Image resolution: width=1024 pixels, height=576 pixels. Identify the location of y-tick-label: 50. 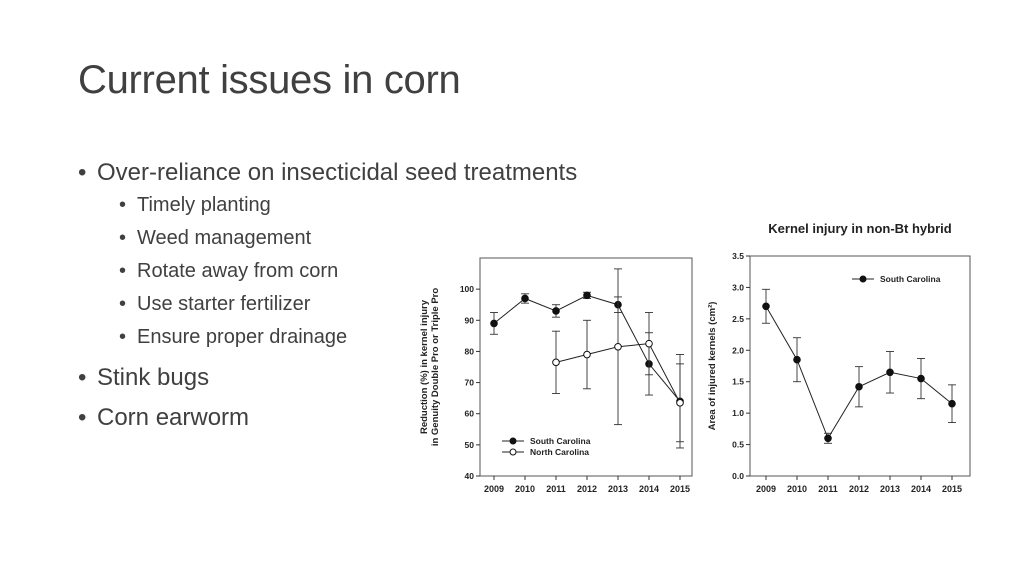
(470, 445).